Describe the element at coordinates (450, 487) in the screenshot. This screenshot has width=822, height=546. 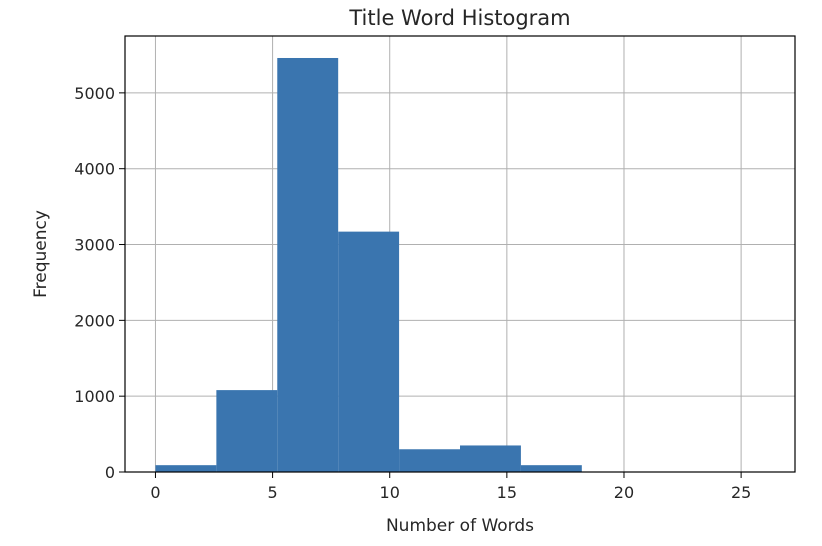
I see `x-axis-ticks: 0 5 10 15 20 25` at that location.